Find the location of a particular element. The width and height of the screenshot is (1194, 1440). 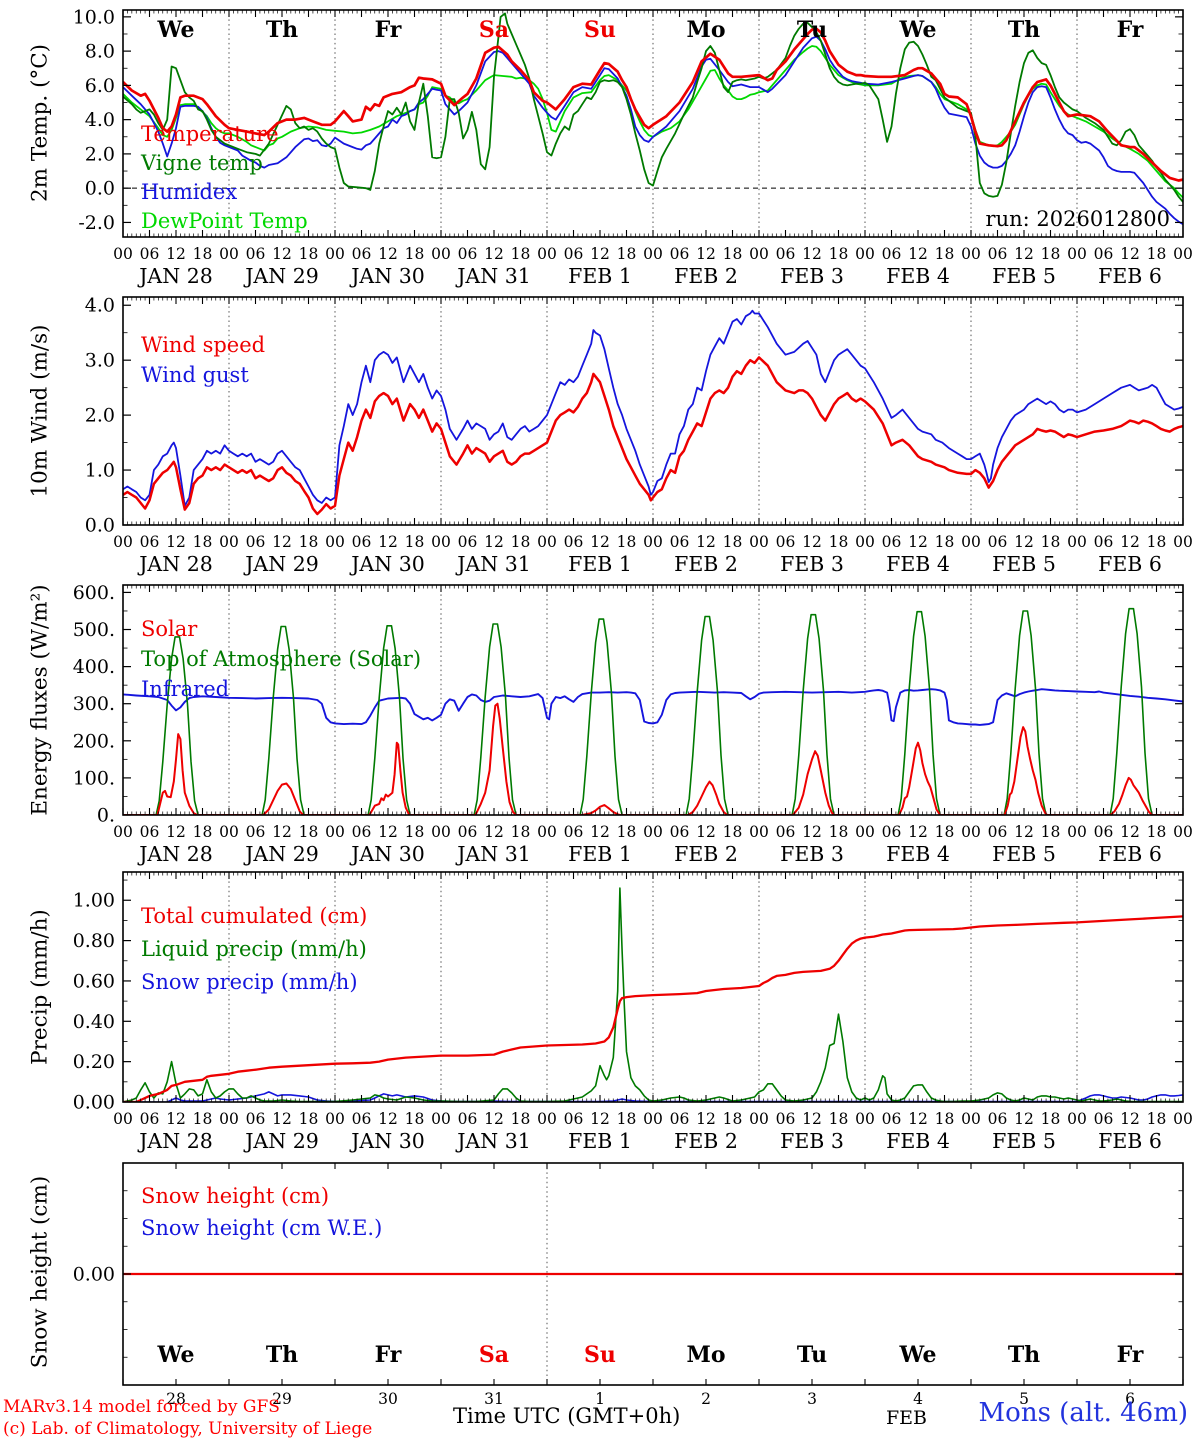

legend-item-infrared: Infrared is located at coordinates (185, 689).